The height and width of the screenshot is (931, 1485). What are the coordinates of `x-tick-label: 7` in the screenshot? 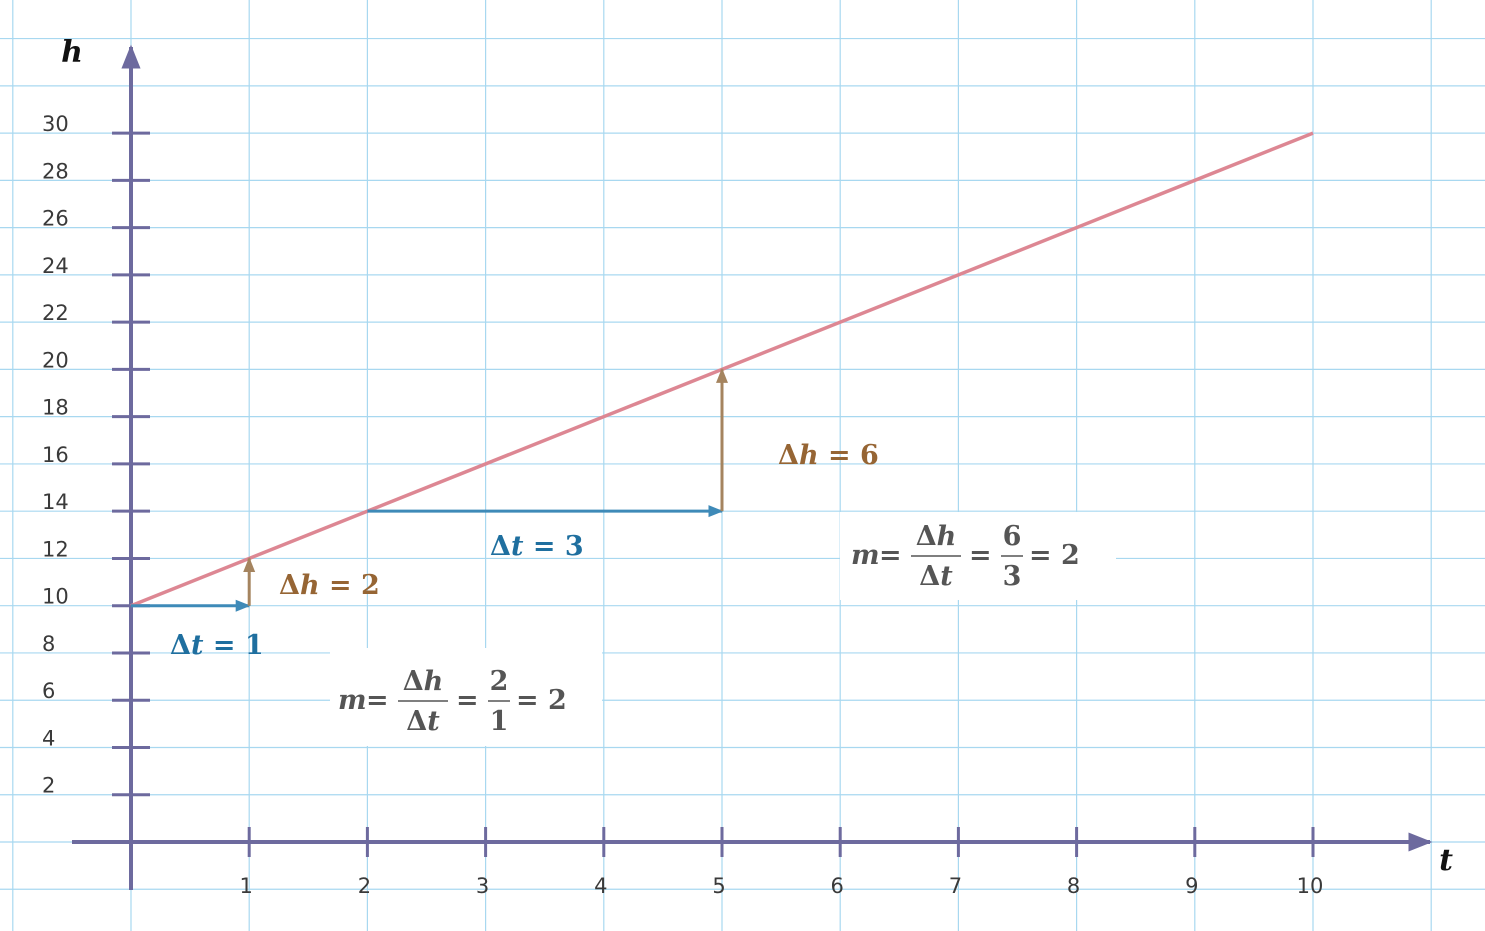 It's located at (955, 886).